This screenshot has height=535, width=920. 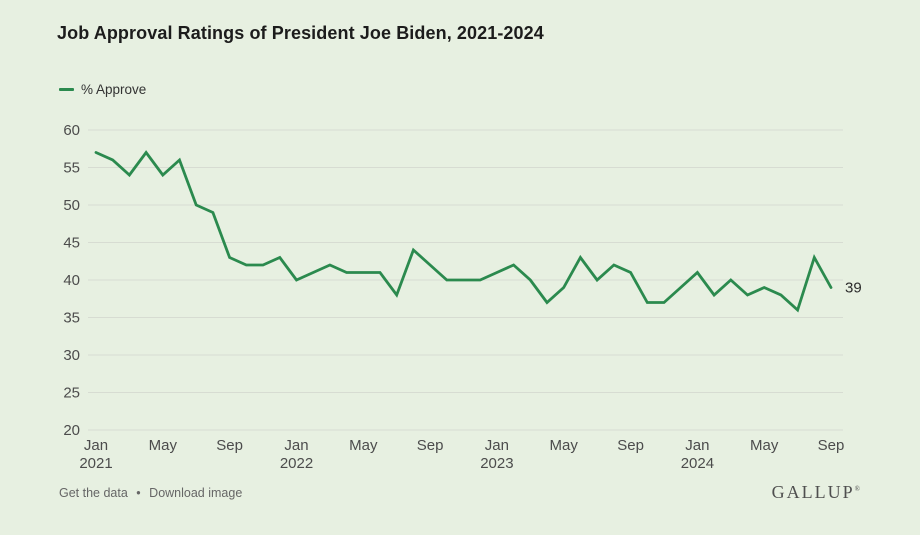 I want to click on x-tick-label-28: May, so click(x=564, y=445).